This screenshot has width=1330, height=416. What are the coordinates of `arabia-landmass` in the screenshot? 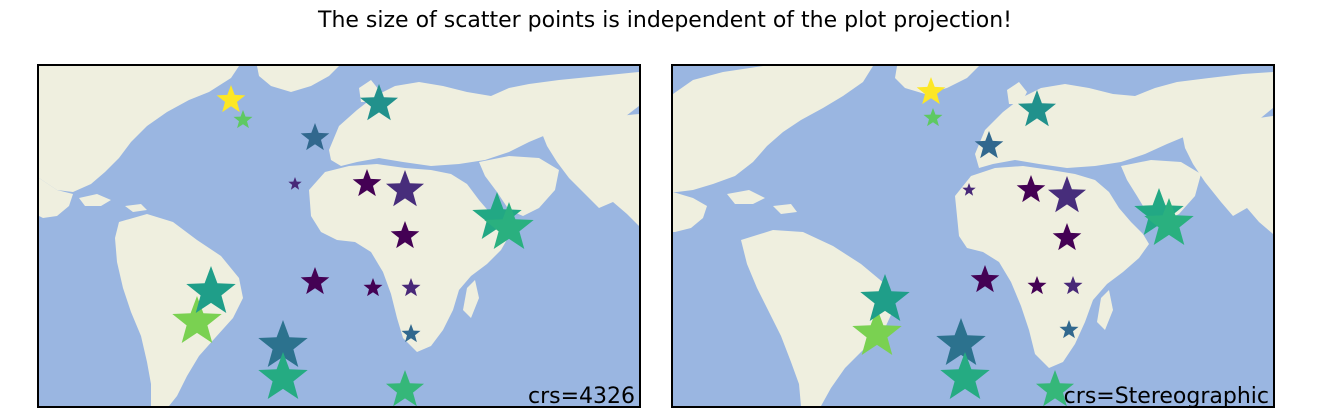 It's located at (519, 186).